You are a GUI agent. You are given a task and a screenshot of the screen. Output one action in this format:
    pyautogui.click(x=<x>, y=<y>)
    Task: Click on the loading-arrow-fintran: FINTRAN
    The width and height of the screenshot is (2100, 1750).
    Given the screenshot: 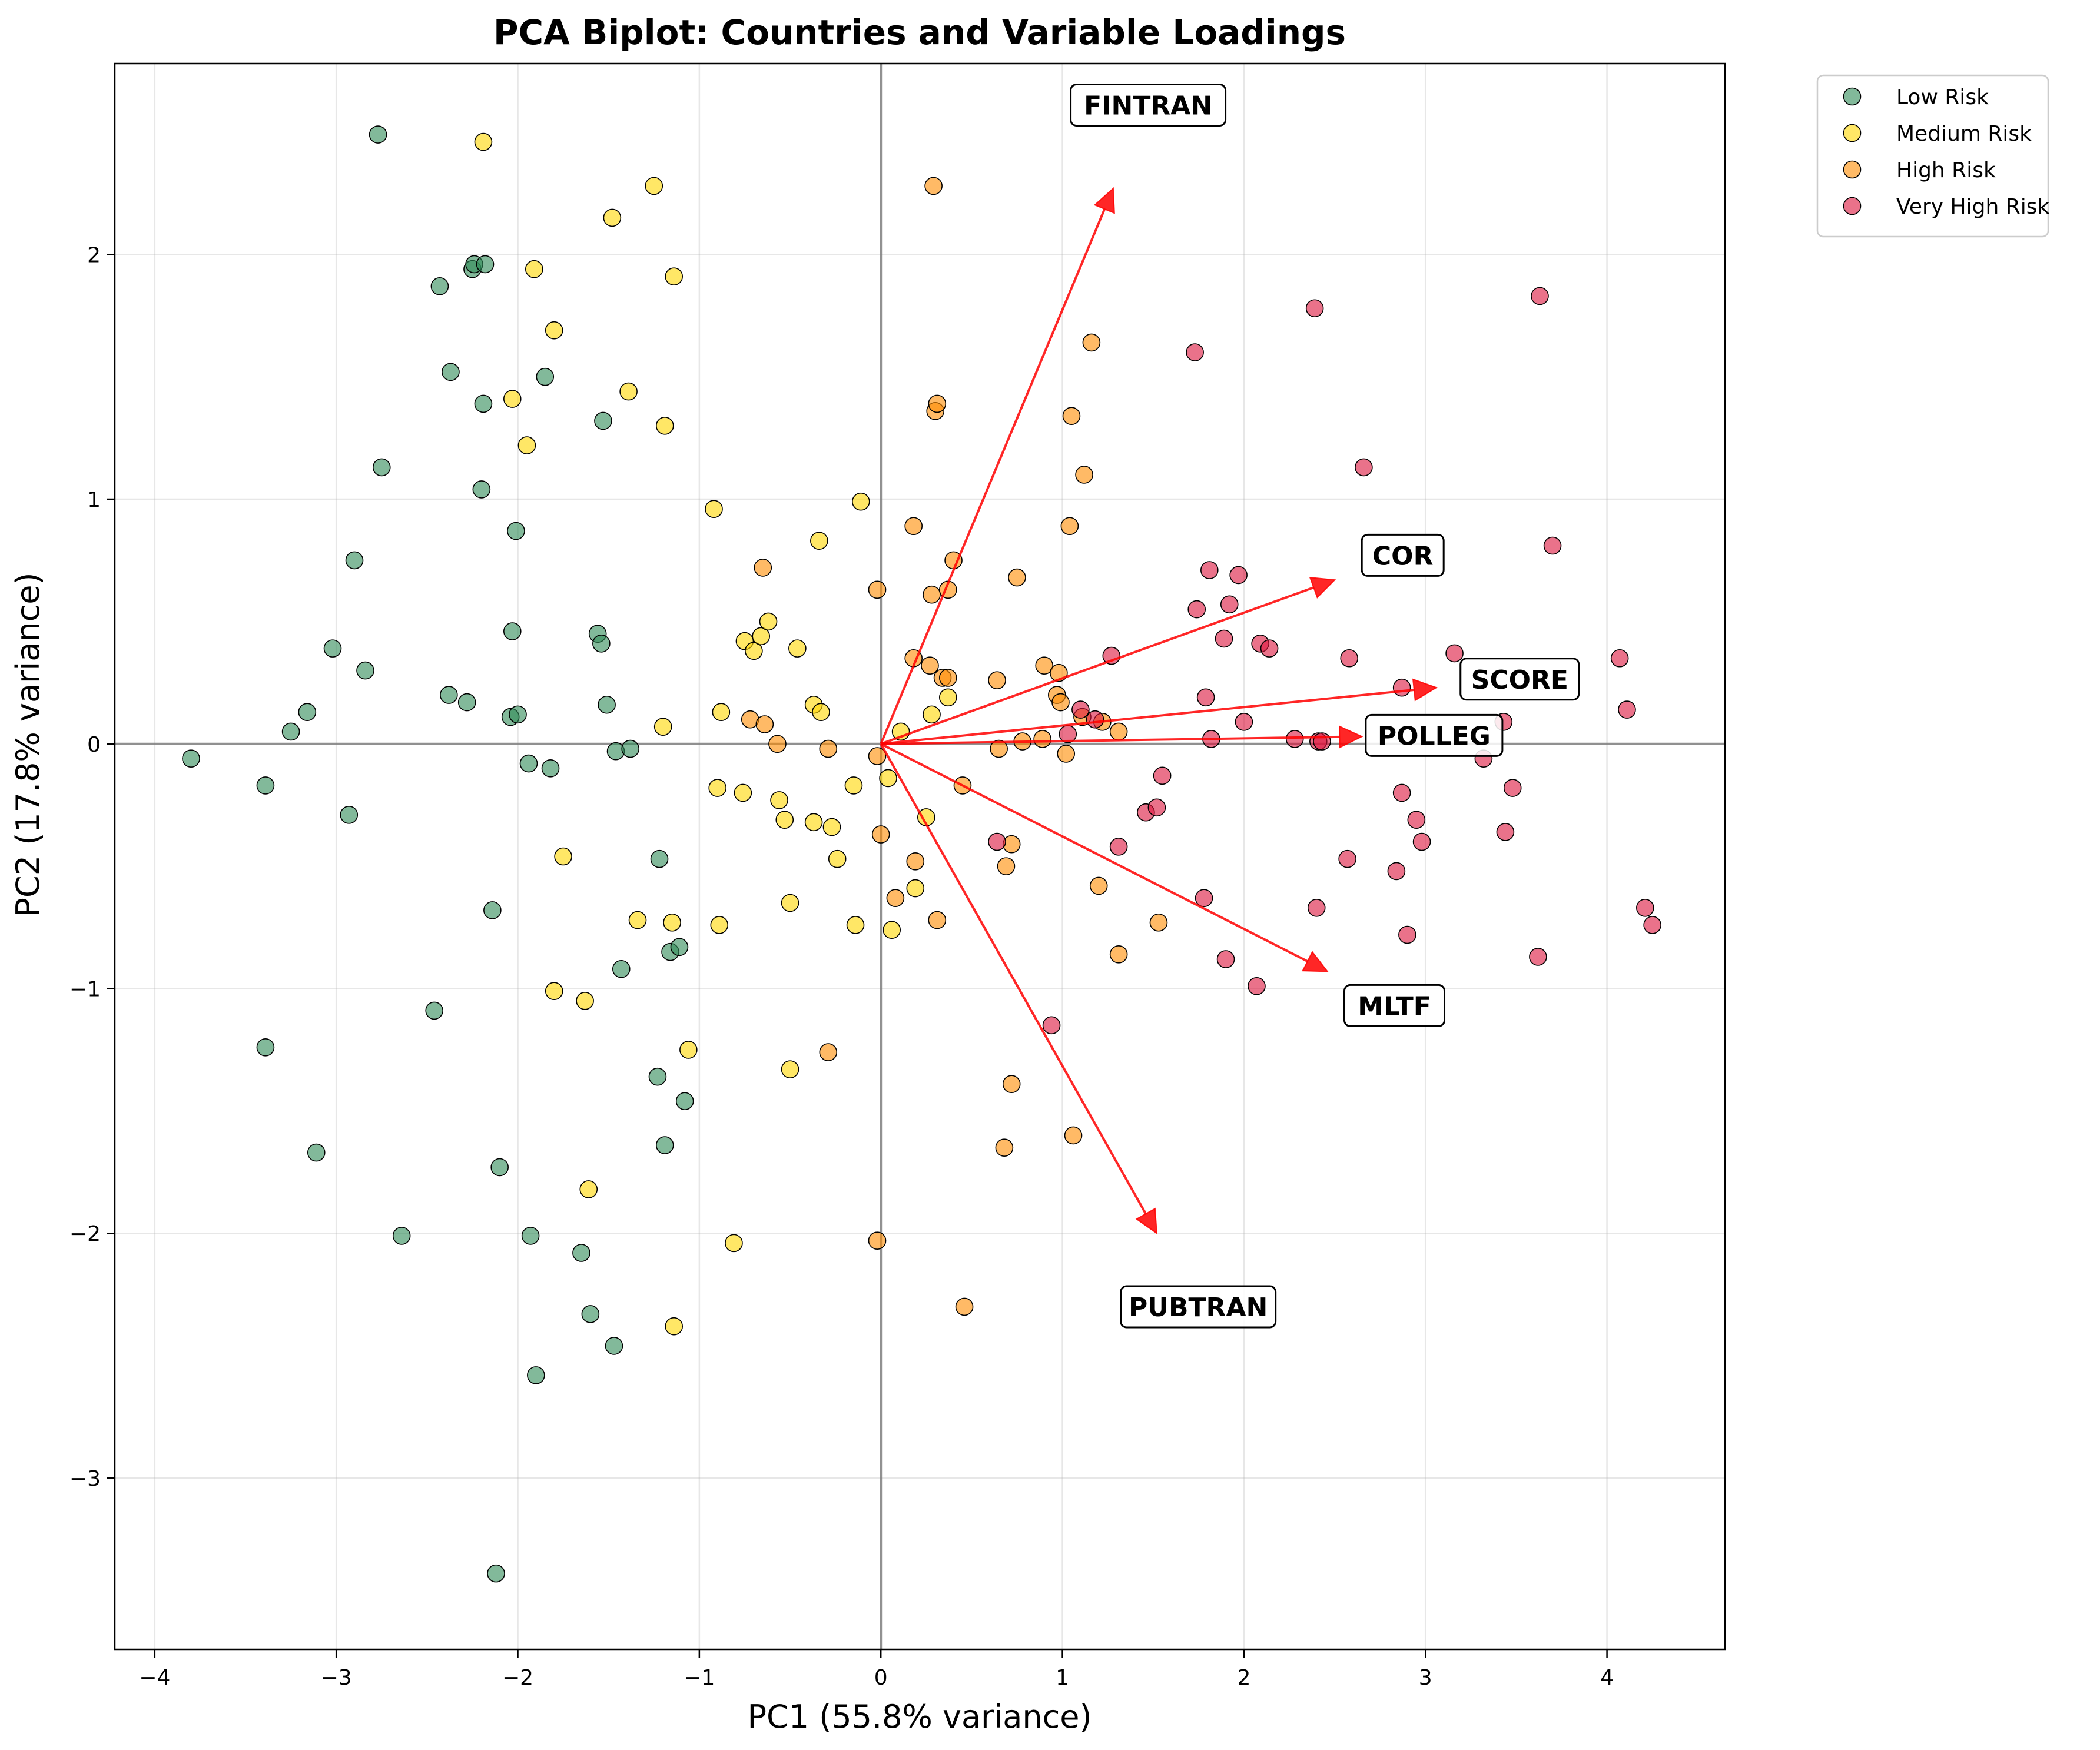 What is the action you would take?
    pyautogui.click(x=1054, y=414)
    